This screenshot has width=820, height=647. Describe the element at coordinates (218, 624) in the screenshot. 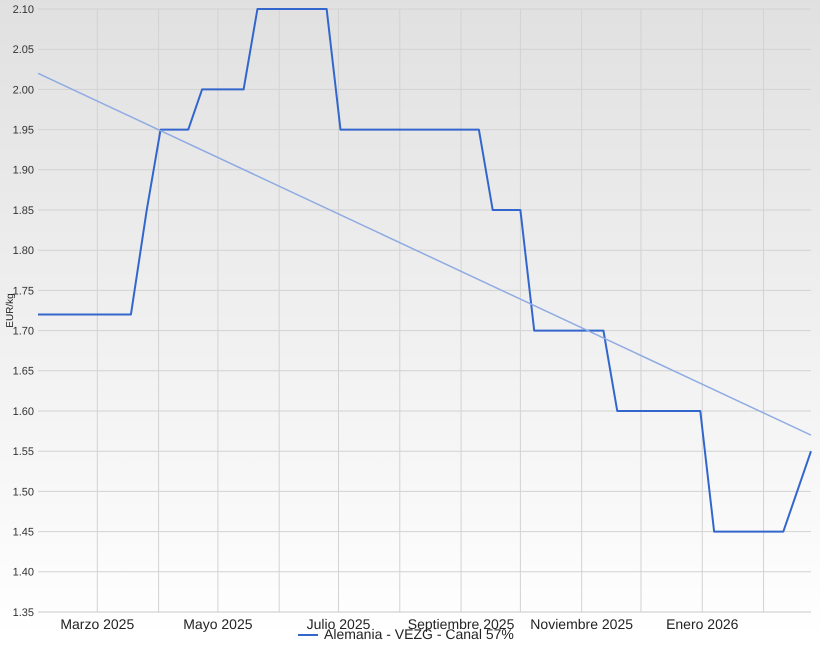

I see `x-tick-label: Mayo 2025` at that location.